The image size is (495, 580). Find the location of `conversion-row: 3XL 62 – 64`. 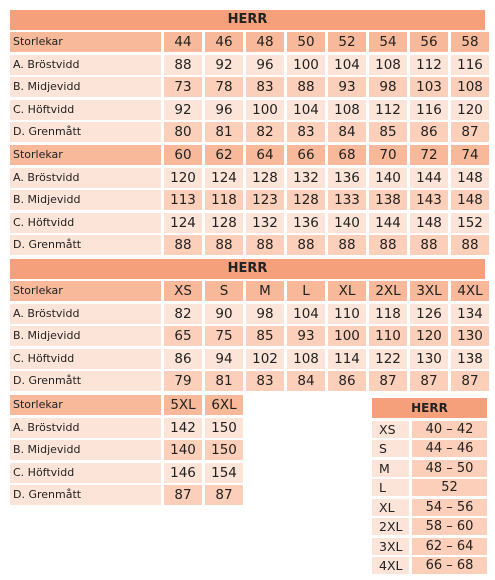

conversion-row: 3XL 62 – 64 is located at coordinates (429, 546).